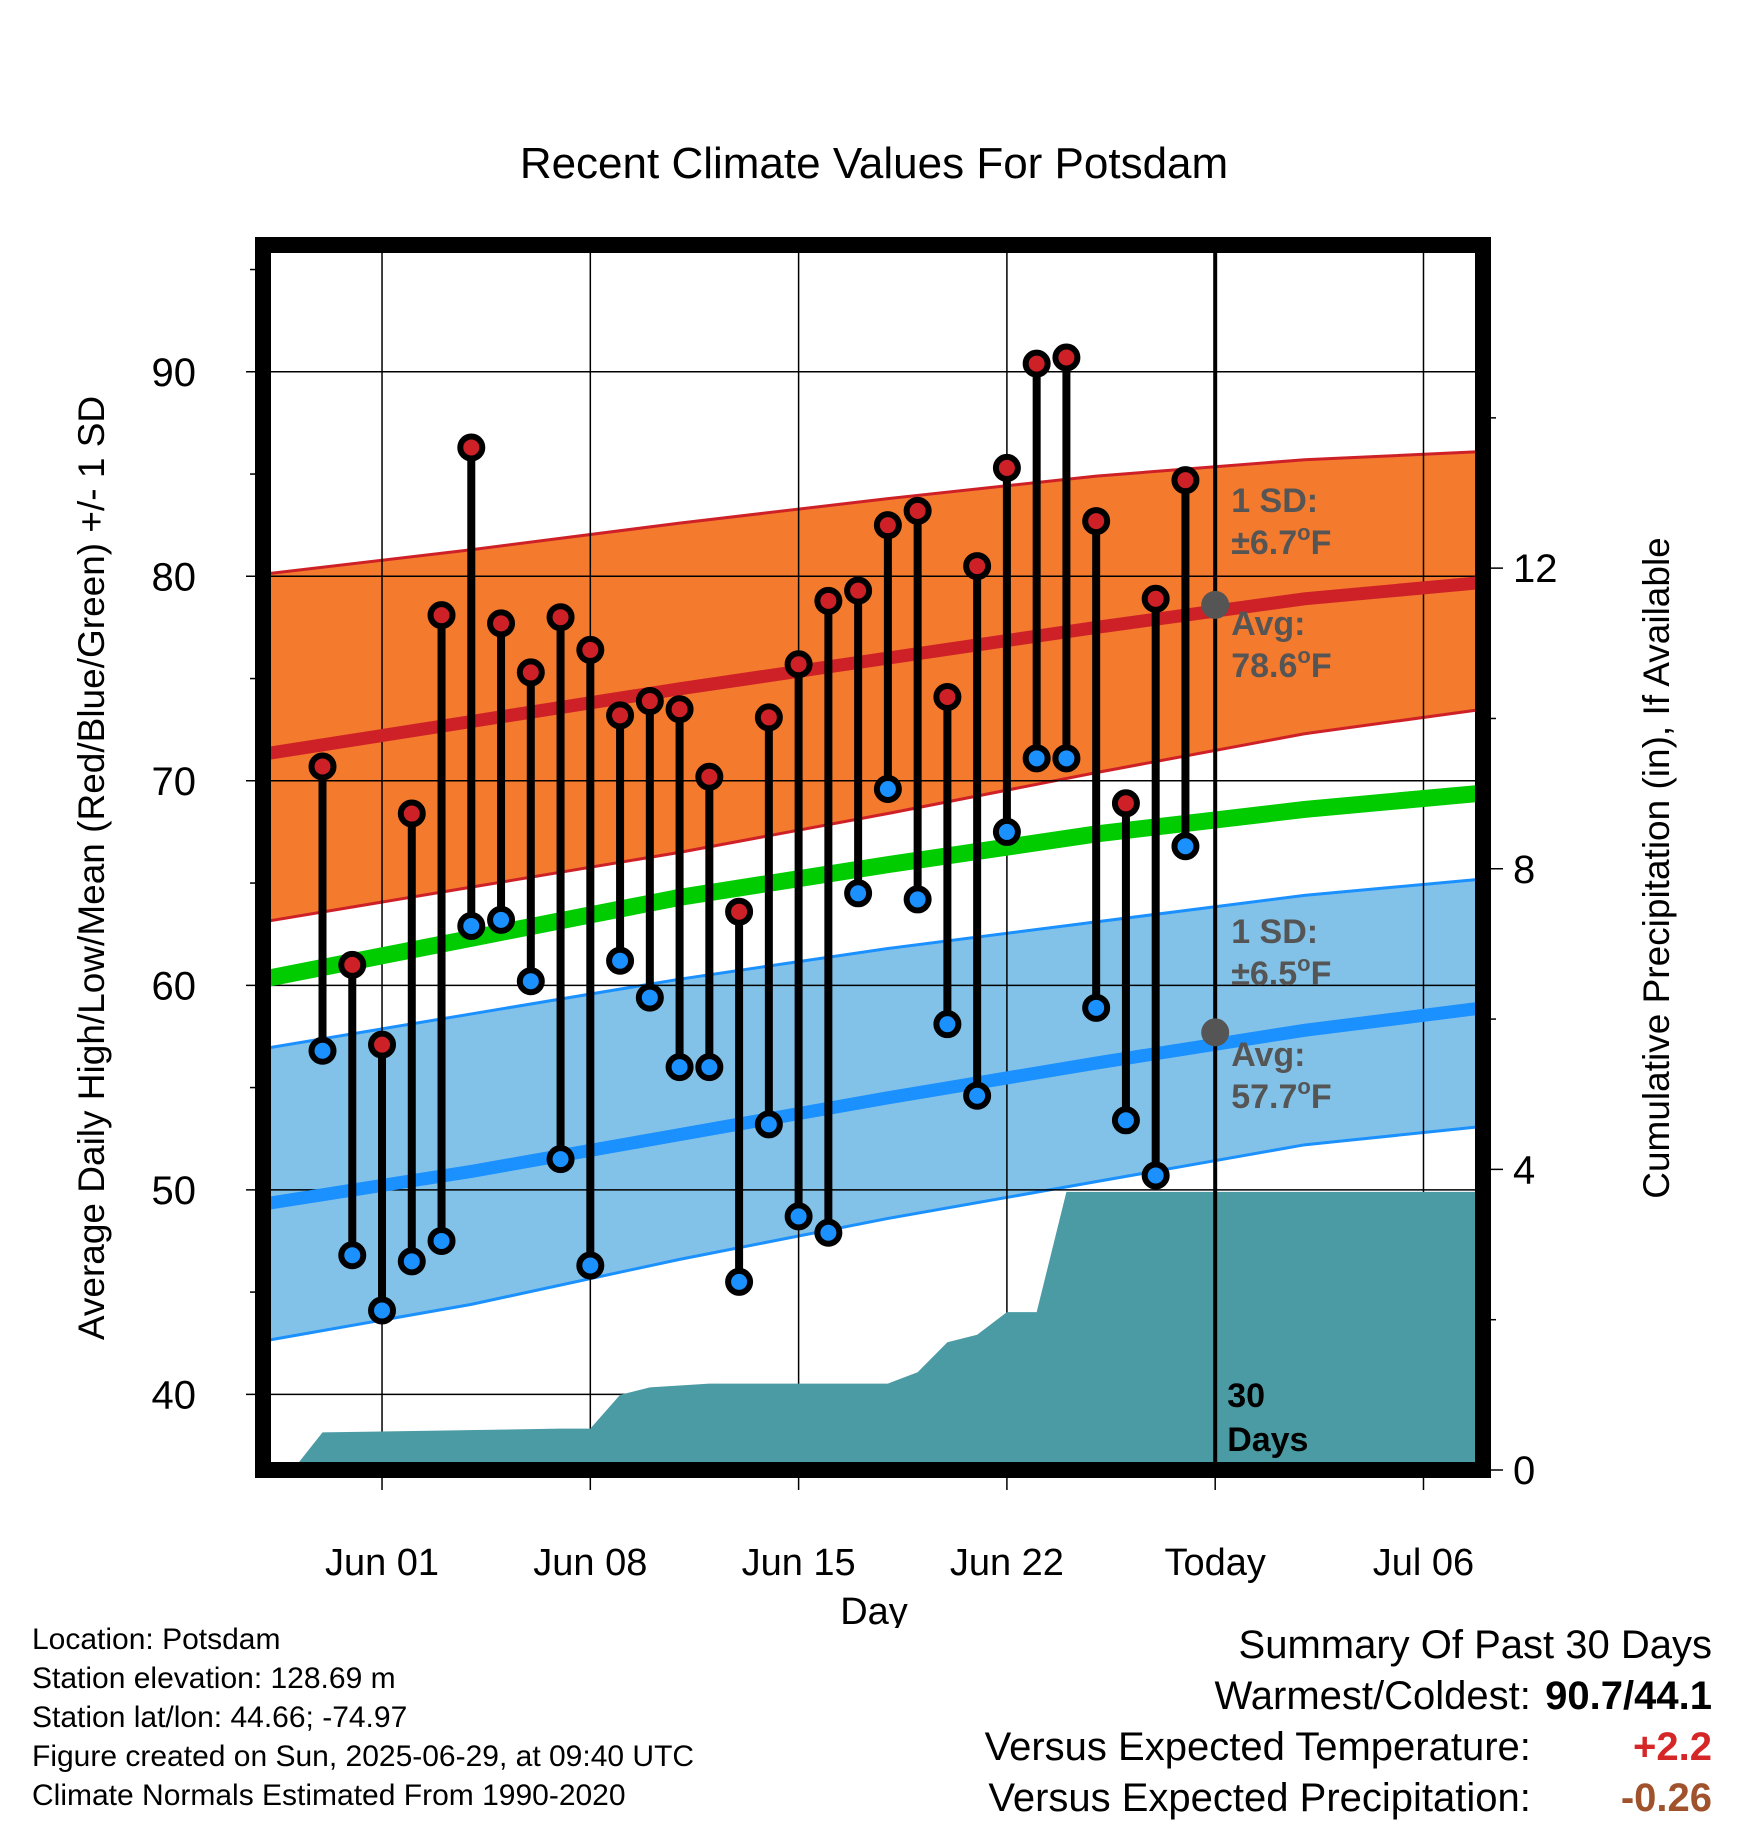 This screenshot has width=1748, height=1828. Describe the element at coordinates (1672, 1747) in the screenshot. I see `temperature-anomaly-value: +2.2` at that location.